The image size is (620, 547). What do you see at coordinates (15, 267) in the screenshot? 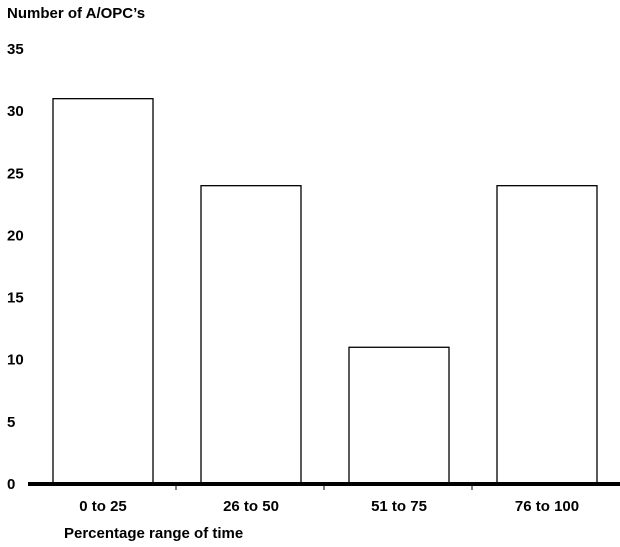
I see `y-tick-labels: 0 5 10 15 20 25 30 35` at bounding box center [15, 267].